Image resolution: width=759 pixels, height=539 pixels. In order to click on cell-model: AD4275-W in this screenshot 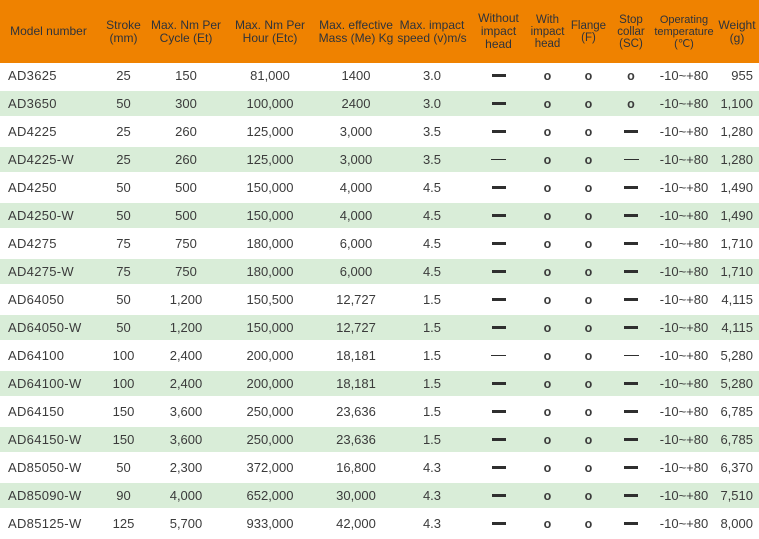, I will do `click(48, 273)`.